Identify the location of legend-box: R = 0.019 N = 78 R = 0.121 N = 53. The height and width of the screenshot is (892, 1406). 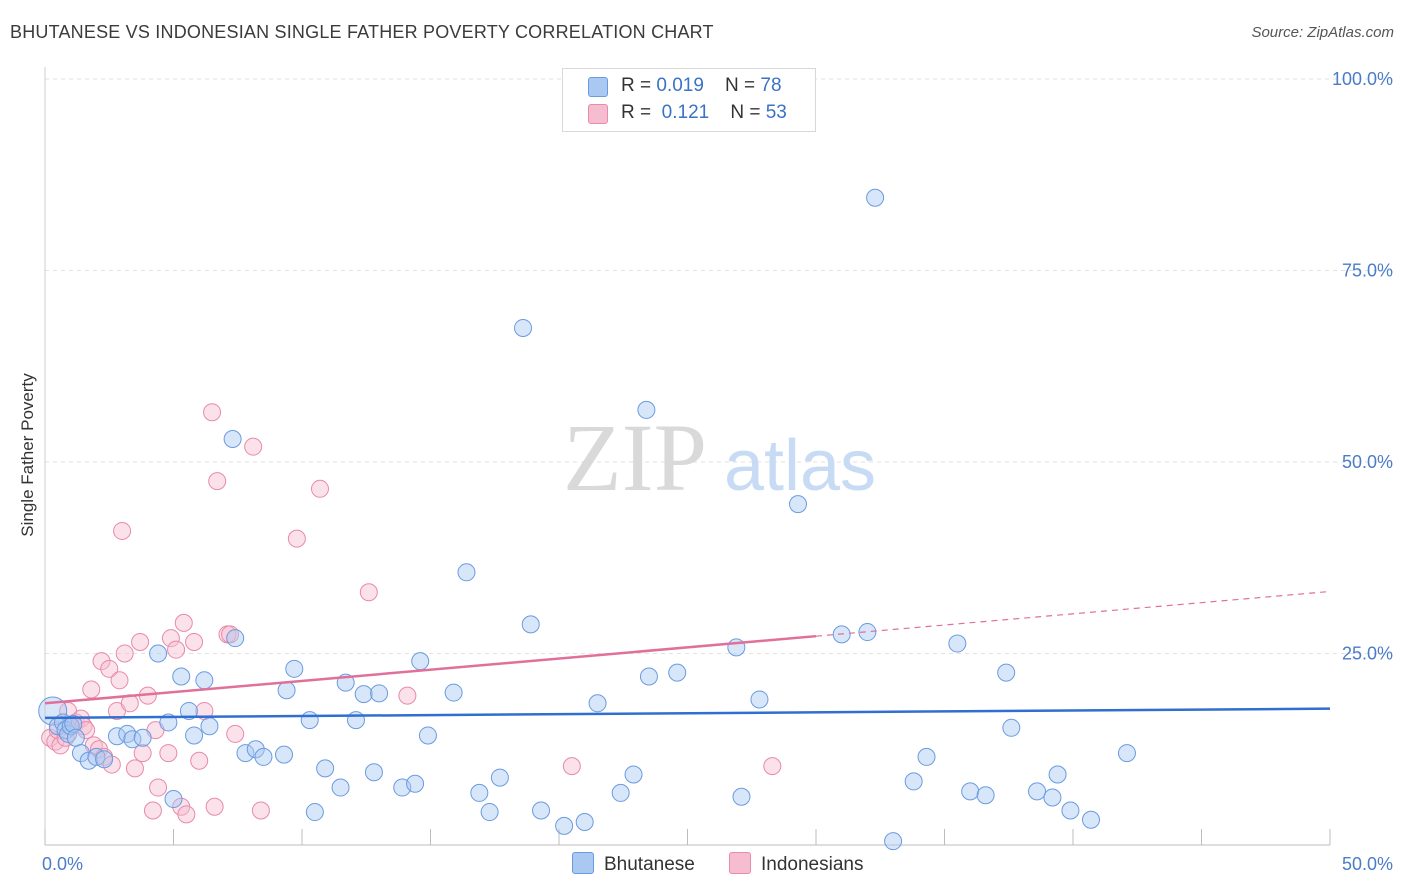
(689, 100).